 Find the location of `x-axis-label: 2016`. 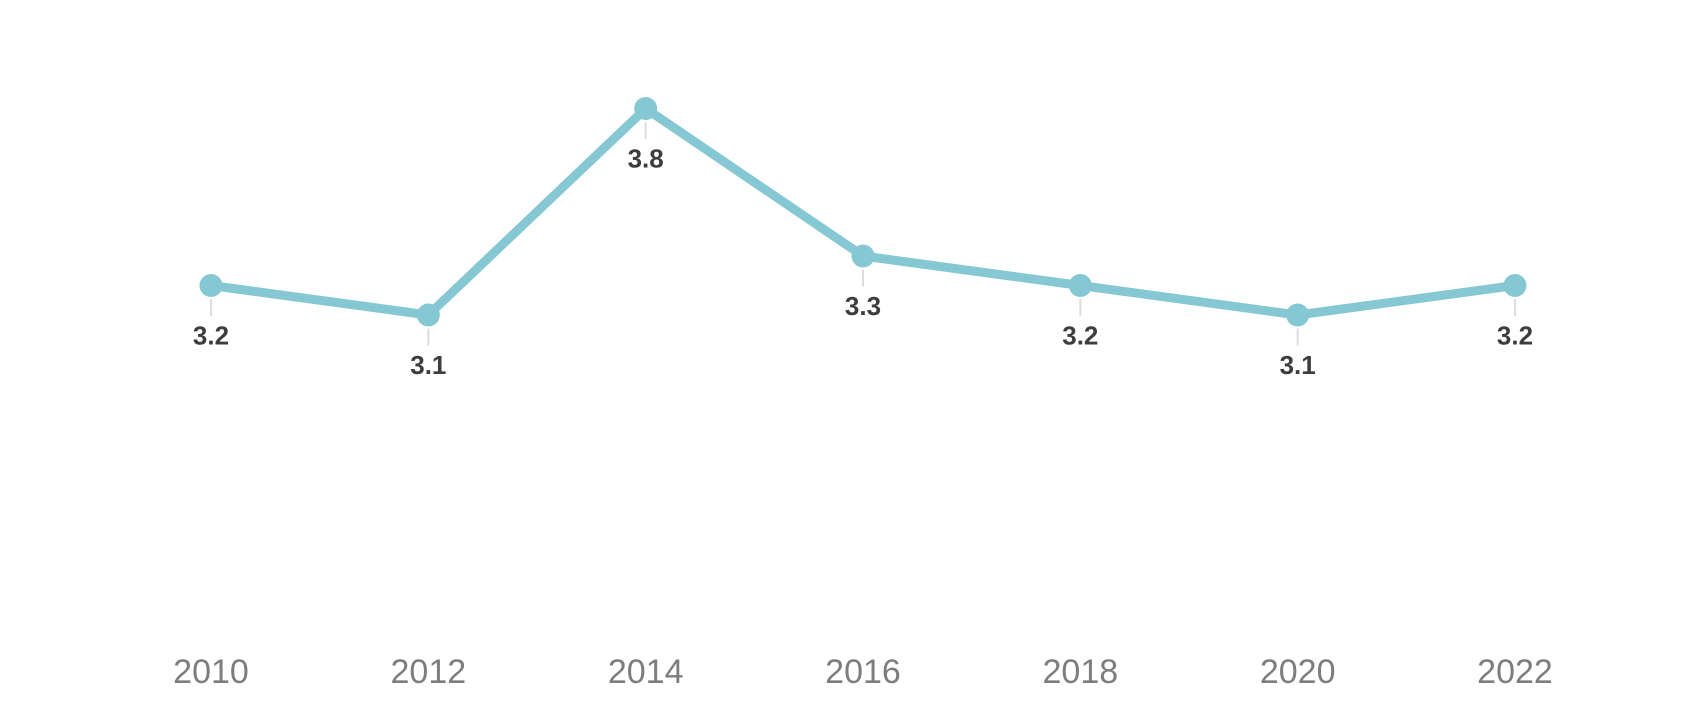

x-axis-label: 2016 is located at coordinates (863, 672).